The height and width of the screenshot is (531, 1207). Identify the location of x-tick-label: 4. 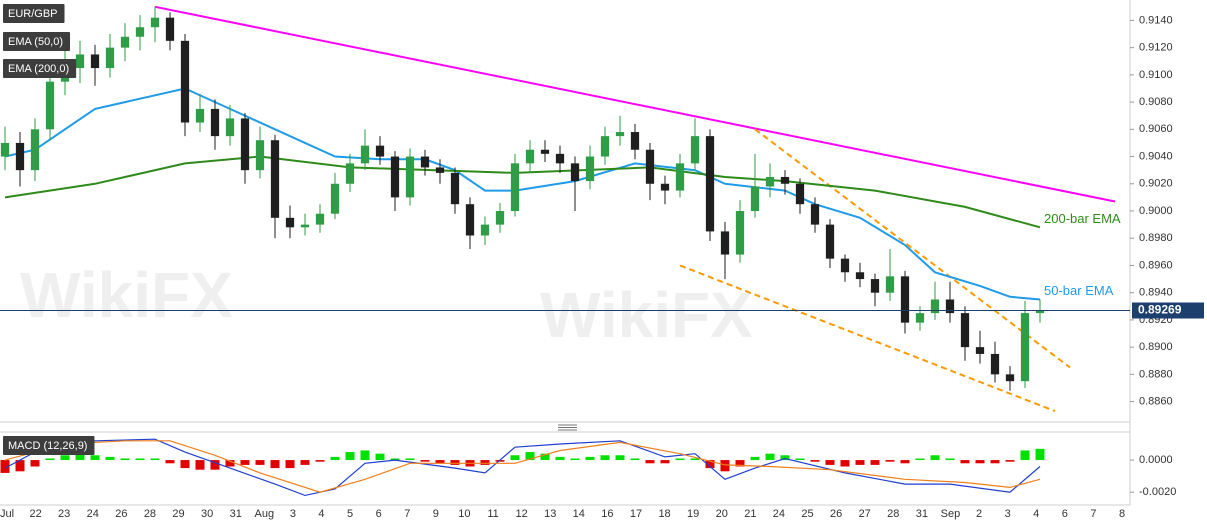
(1036, 514).